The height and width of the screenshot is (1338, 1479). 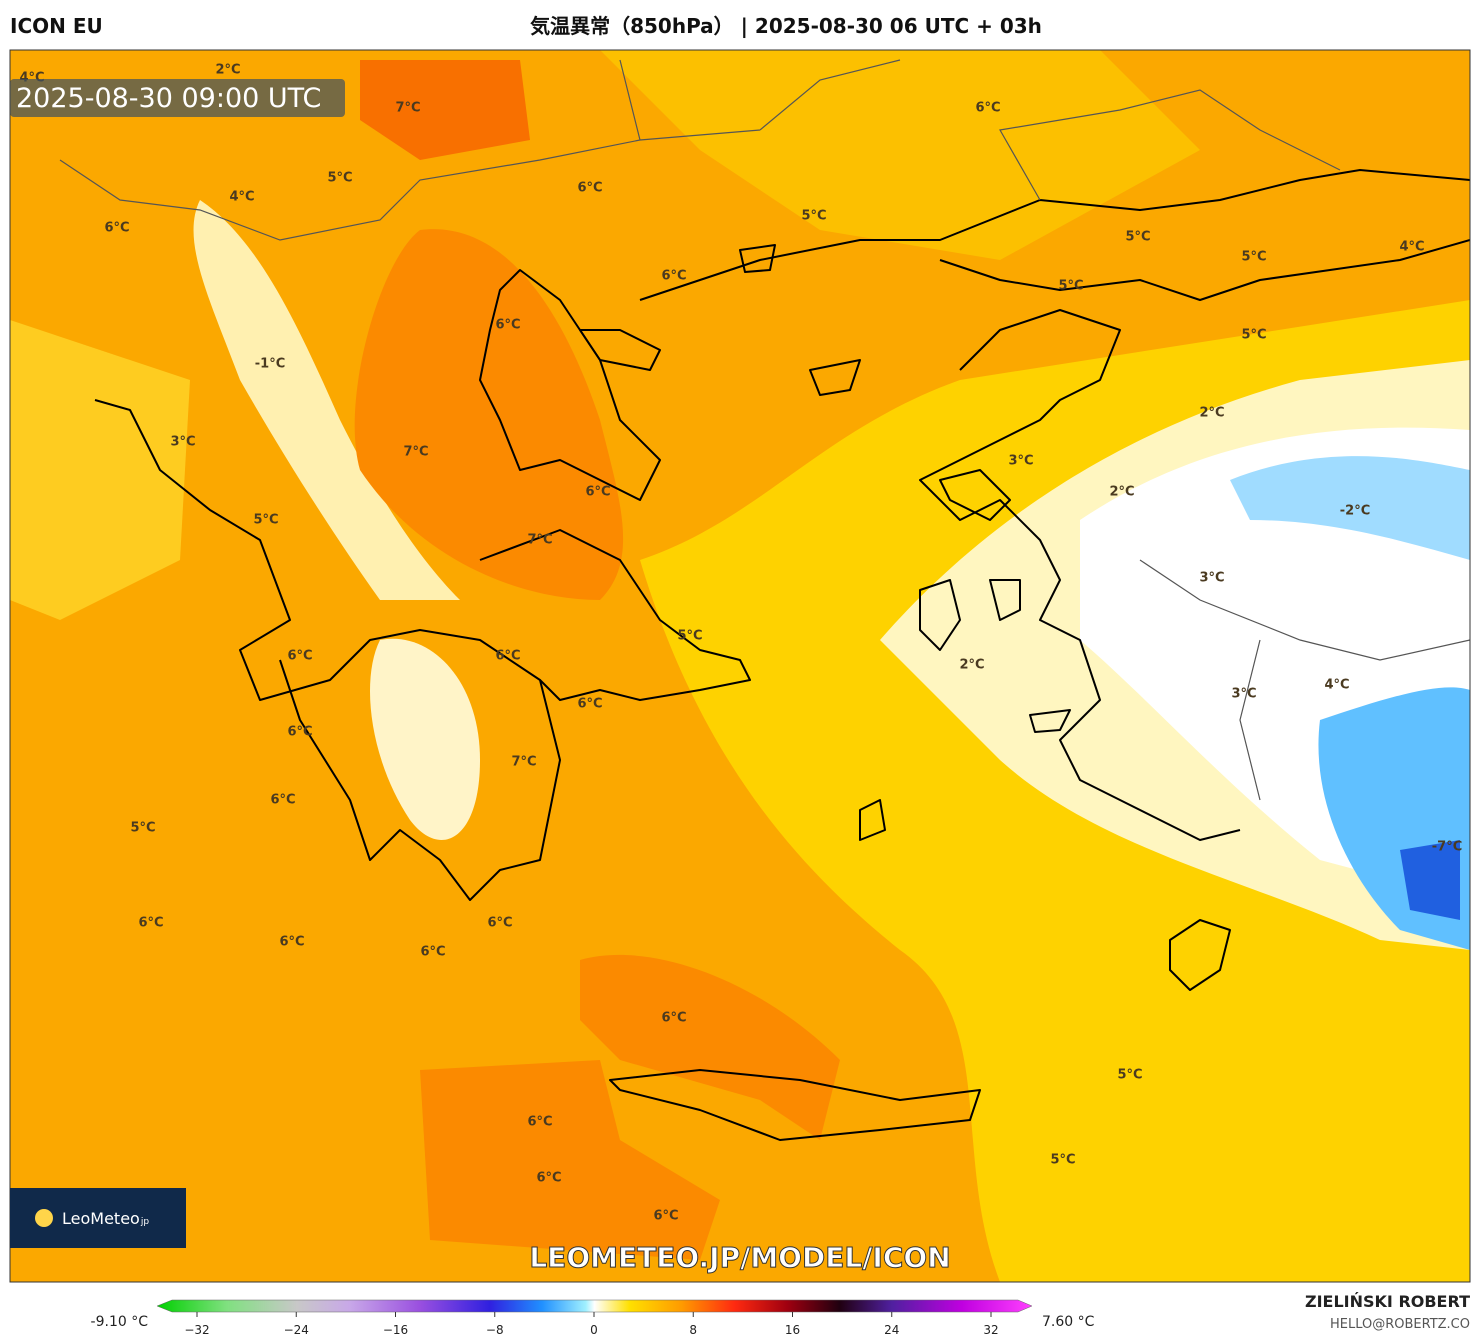 What do you see at coordinates (1200, 955) in the screenshot?
I see `rhodes` at bounding box center [1200, 955].